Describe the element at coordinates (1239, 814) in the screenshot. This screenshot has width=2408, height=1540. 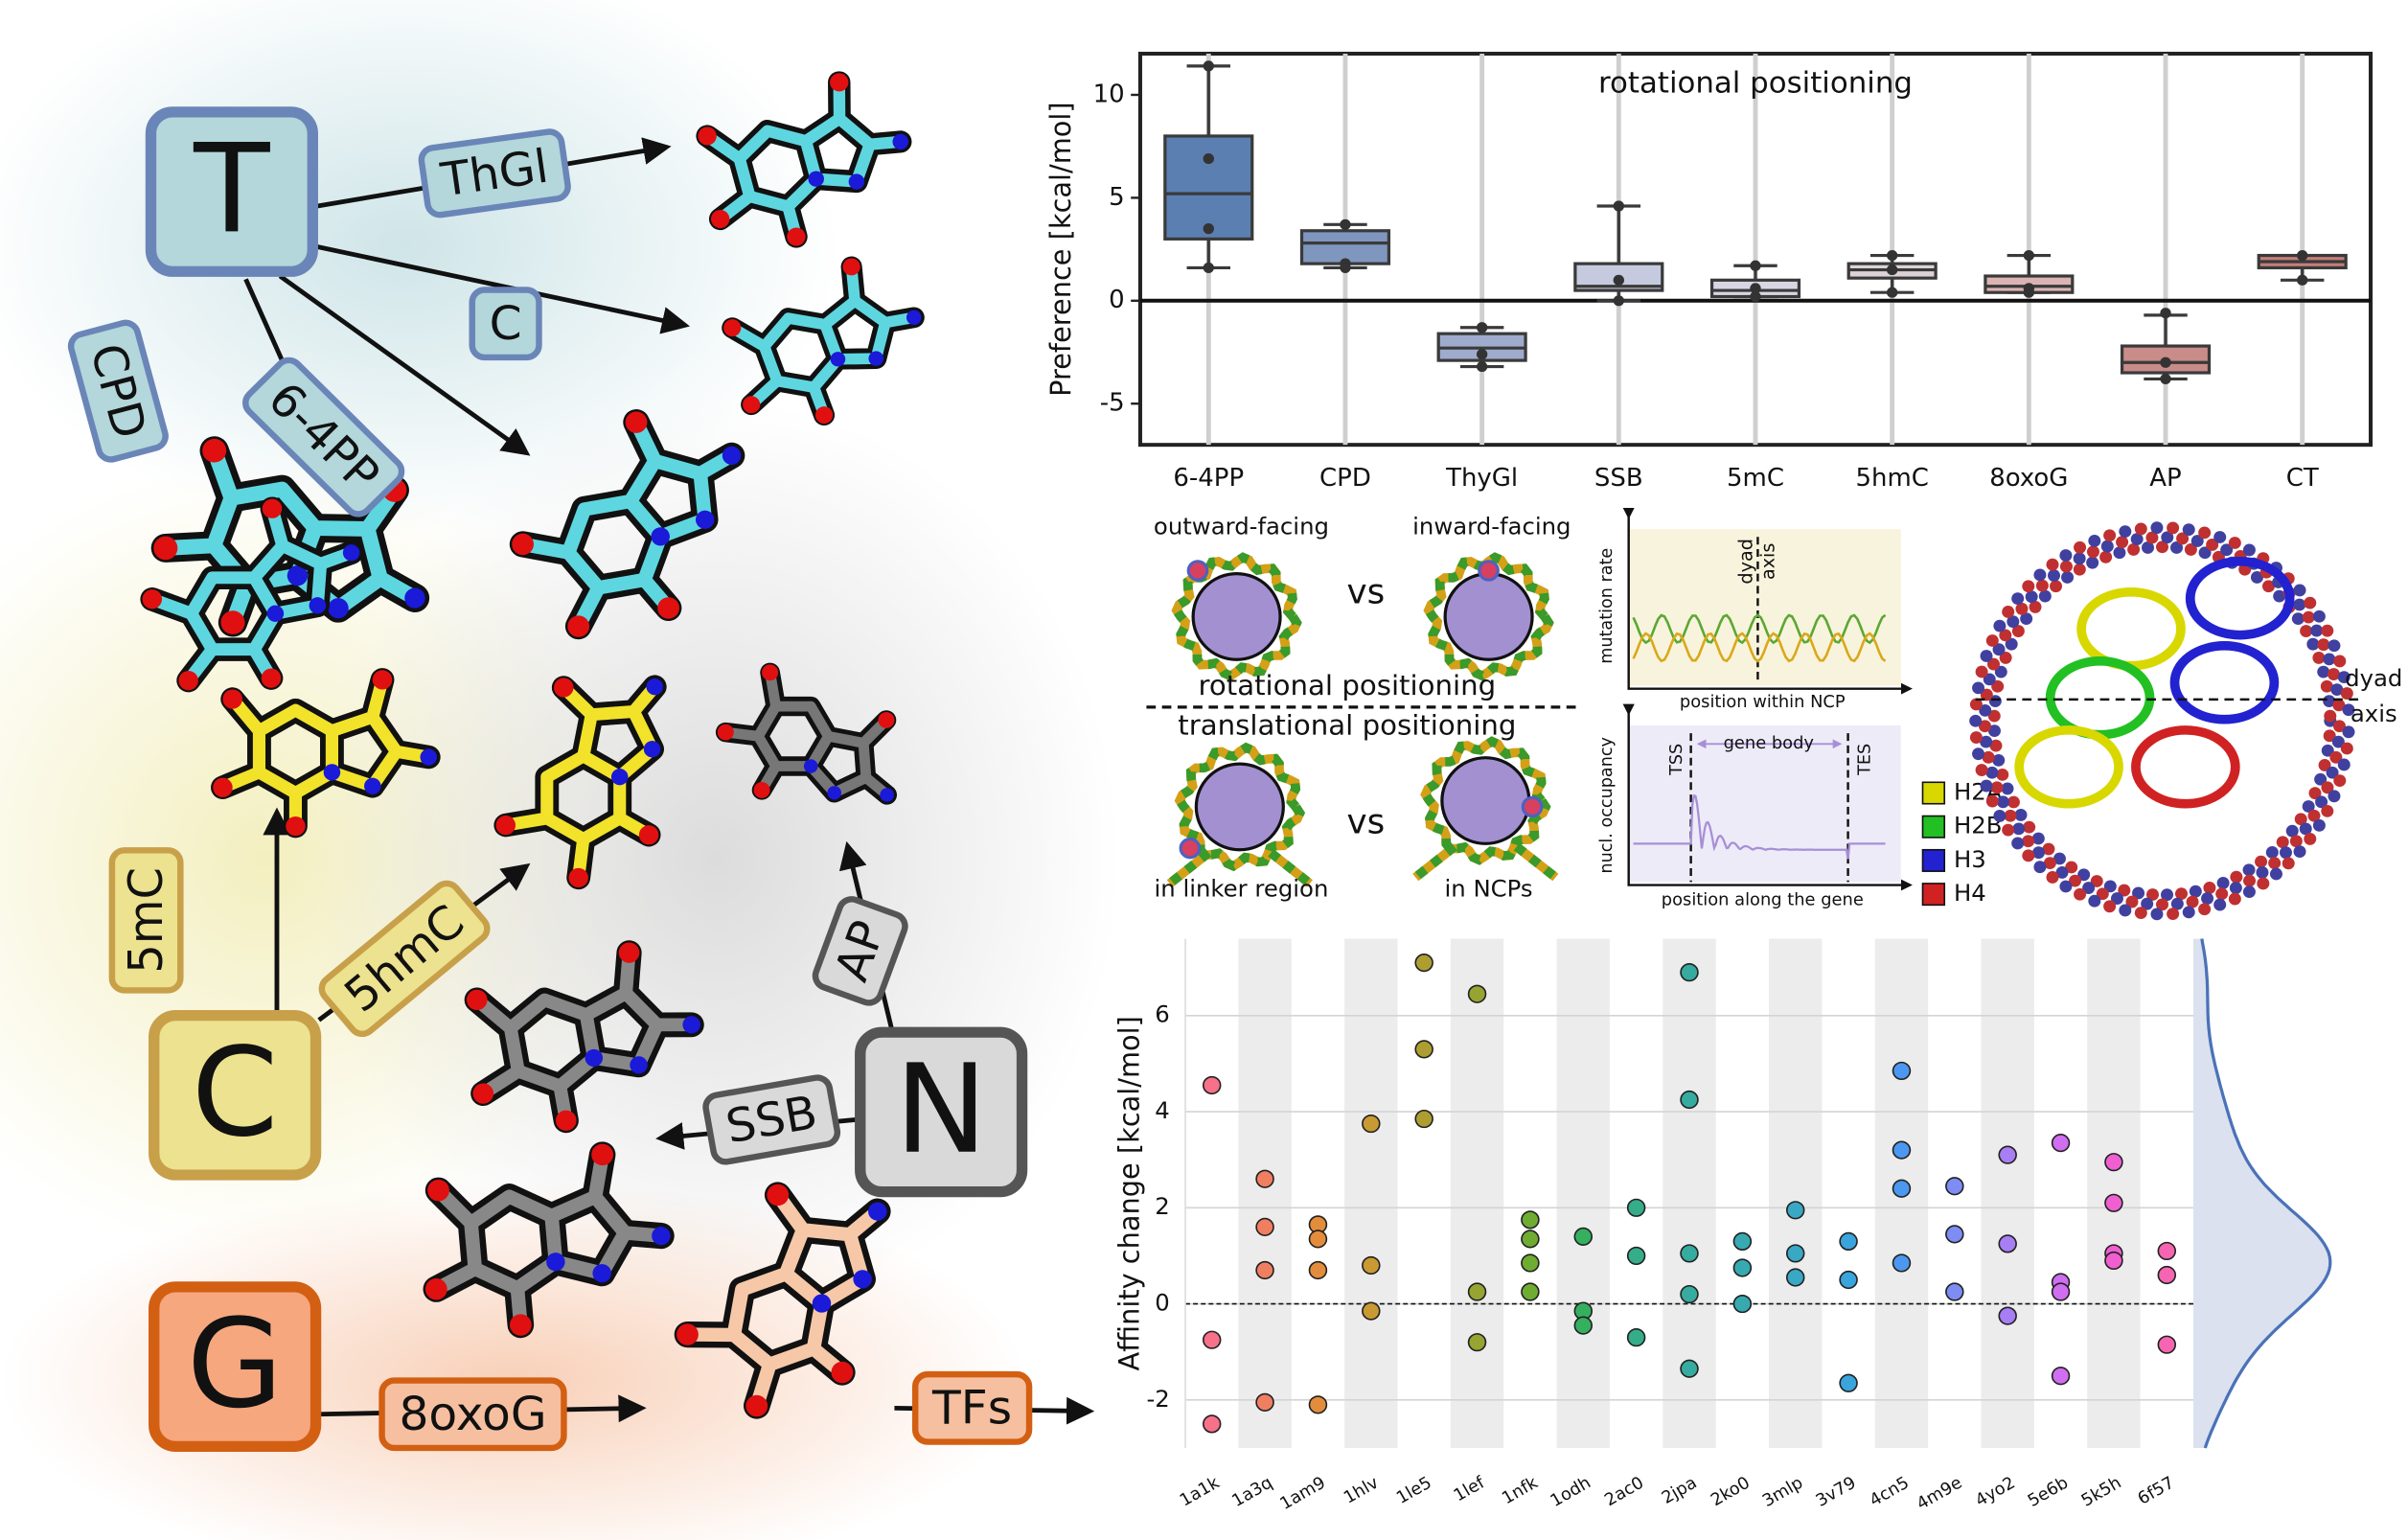
I see `nucleosome-sketch` at that location.